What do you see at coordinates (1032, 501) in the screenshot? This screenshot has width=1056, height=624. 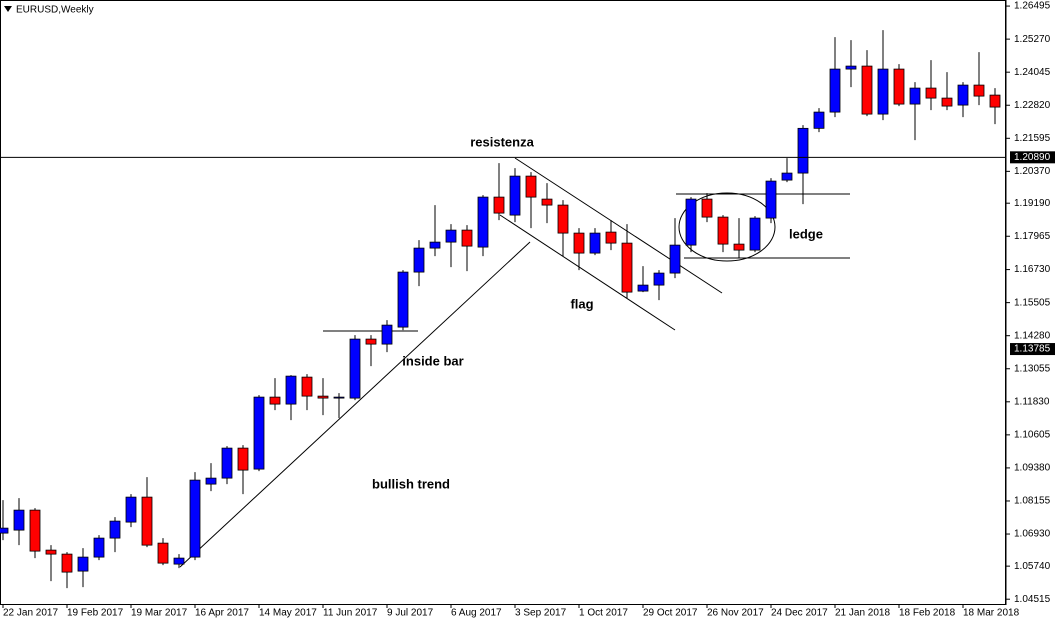 I see `y-tick-label: 1.08155` at bounding box center [1032, 501].